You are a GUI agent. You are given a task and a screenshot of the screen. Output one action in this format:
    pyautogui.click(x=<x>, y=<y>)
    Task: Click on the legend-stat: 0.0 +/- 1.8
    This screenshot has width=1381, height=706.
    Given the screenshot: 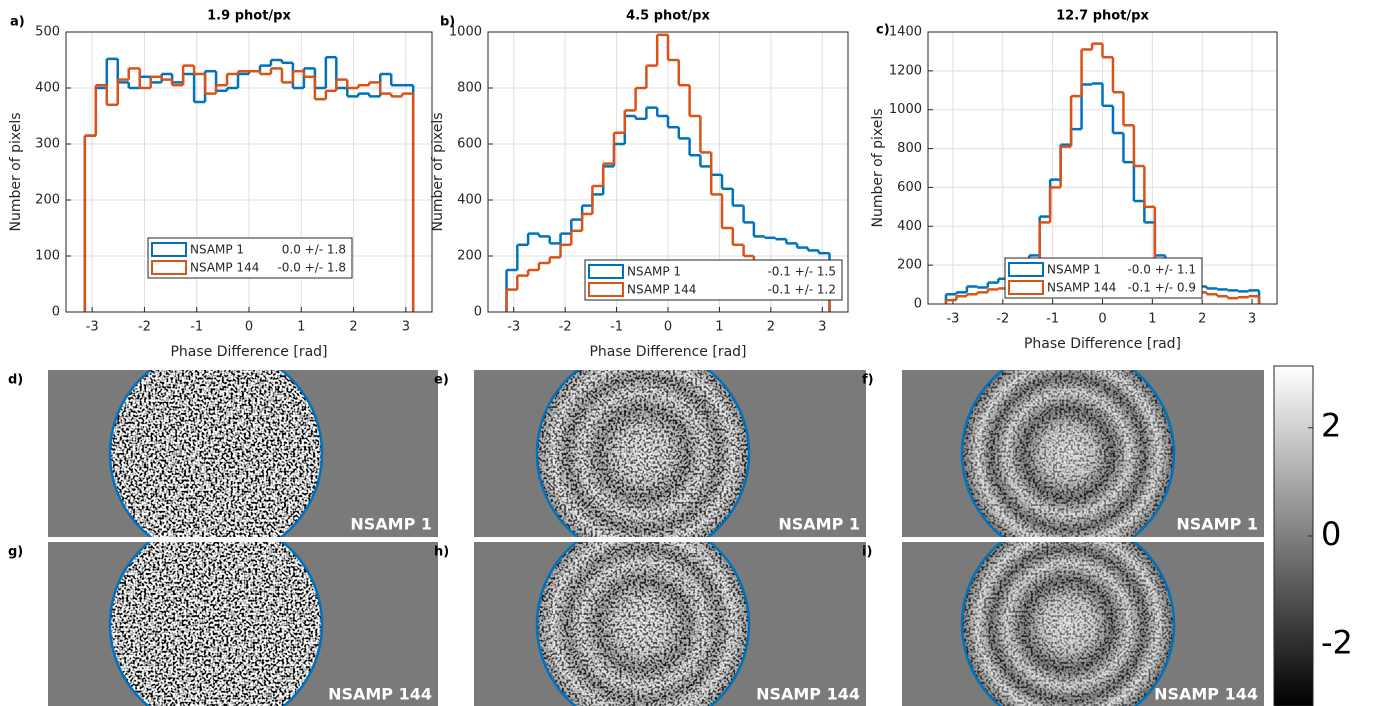 What is the action you would take?
    pyautogui.click(x=314, y=250)
    